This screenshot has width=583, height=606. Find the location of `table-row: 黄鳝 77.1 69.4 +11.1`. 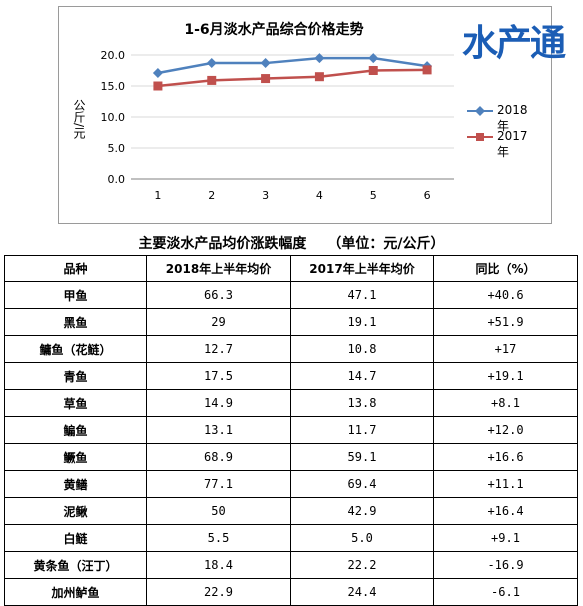

table-row: 黄鳝 77.1 69.4 +11.1 is located at coordinates (291, 484).